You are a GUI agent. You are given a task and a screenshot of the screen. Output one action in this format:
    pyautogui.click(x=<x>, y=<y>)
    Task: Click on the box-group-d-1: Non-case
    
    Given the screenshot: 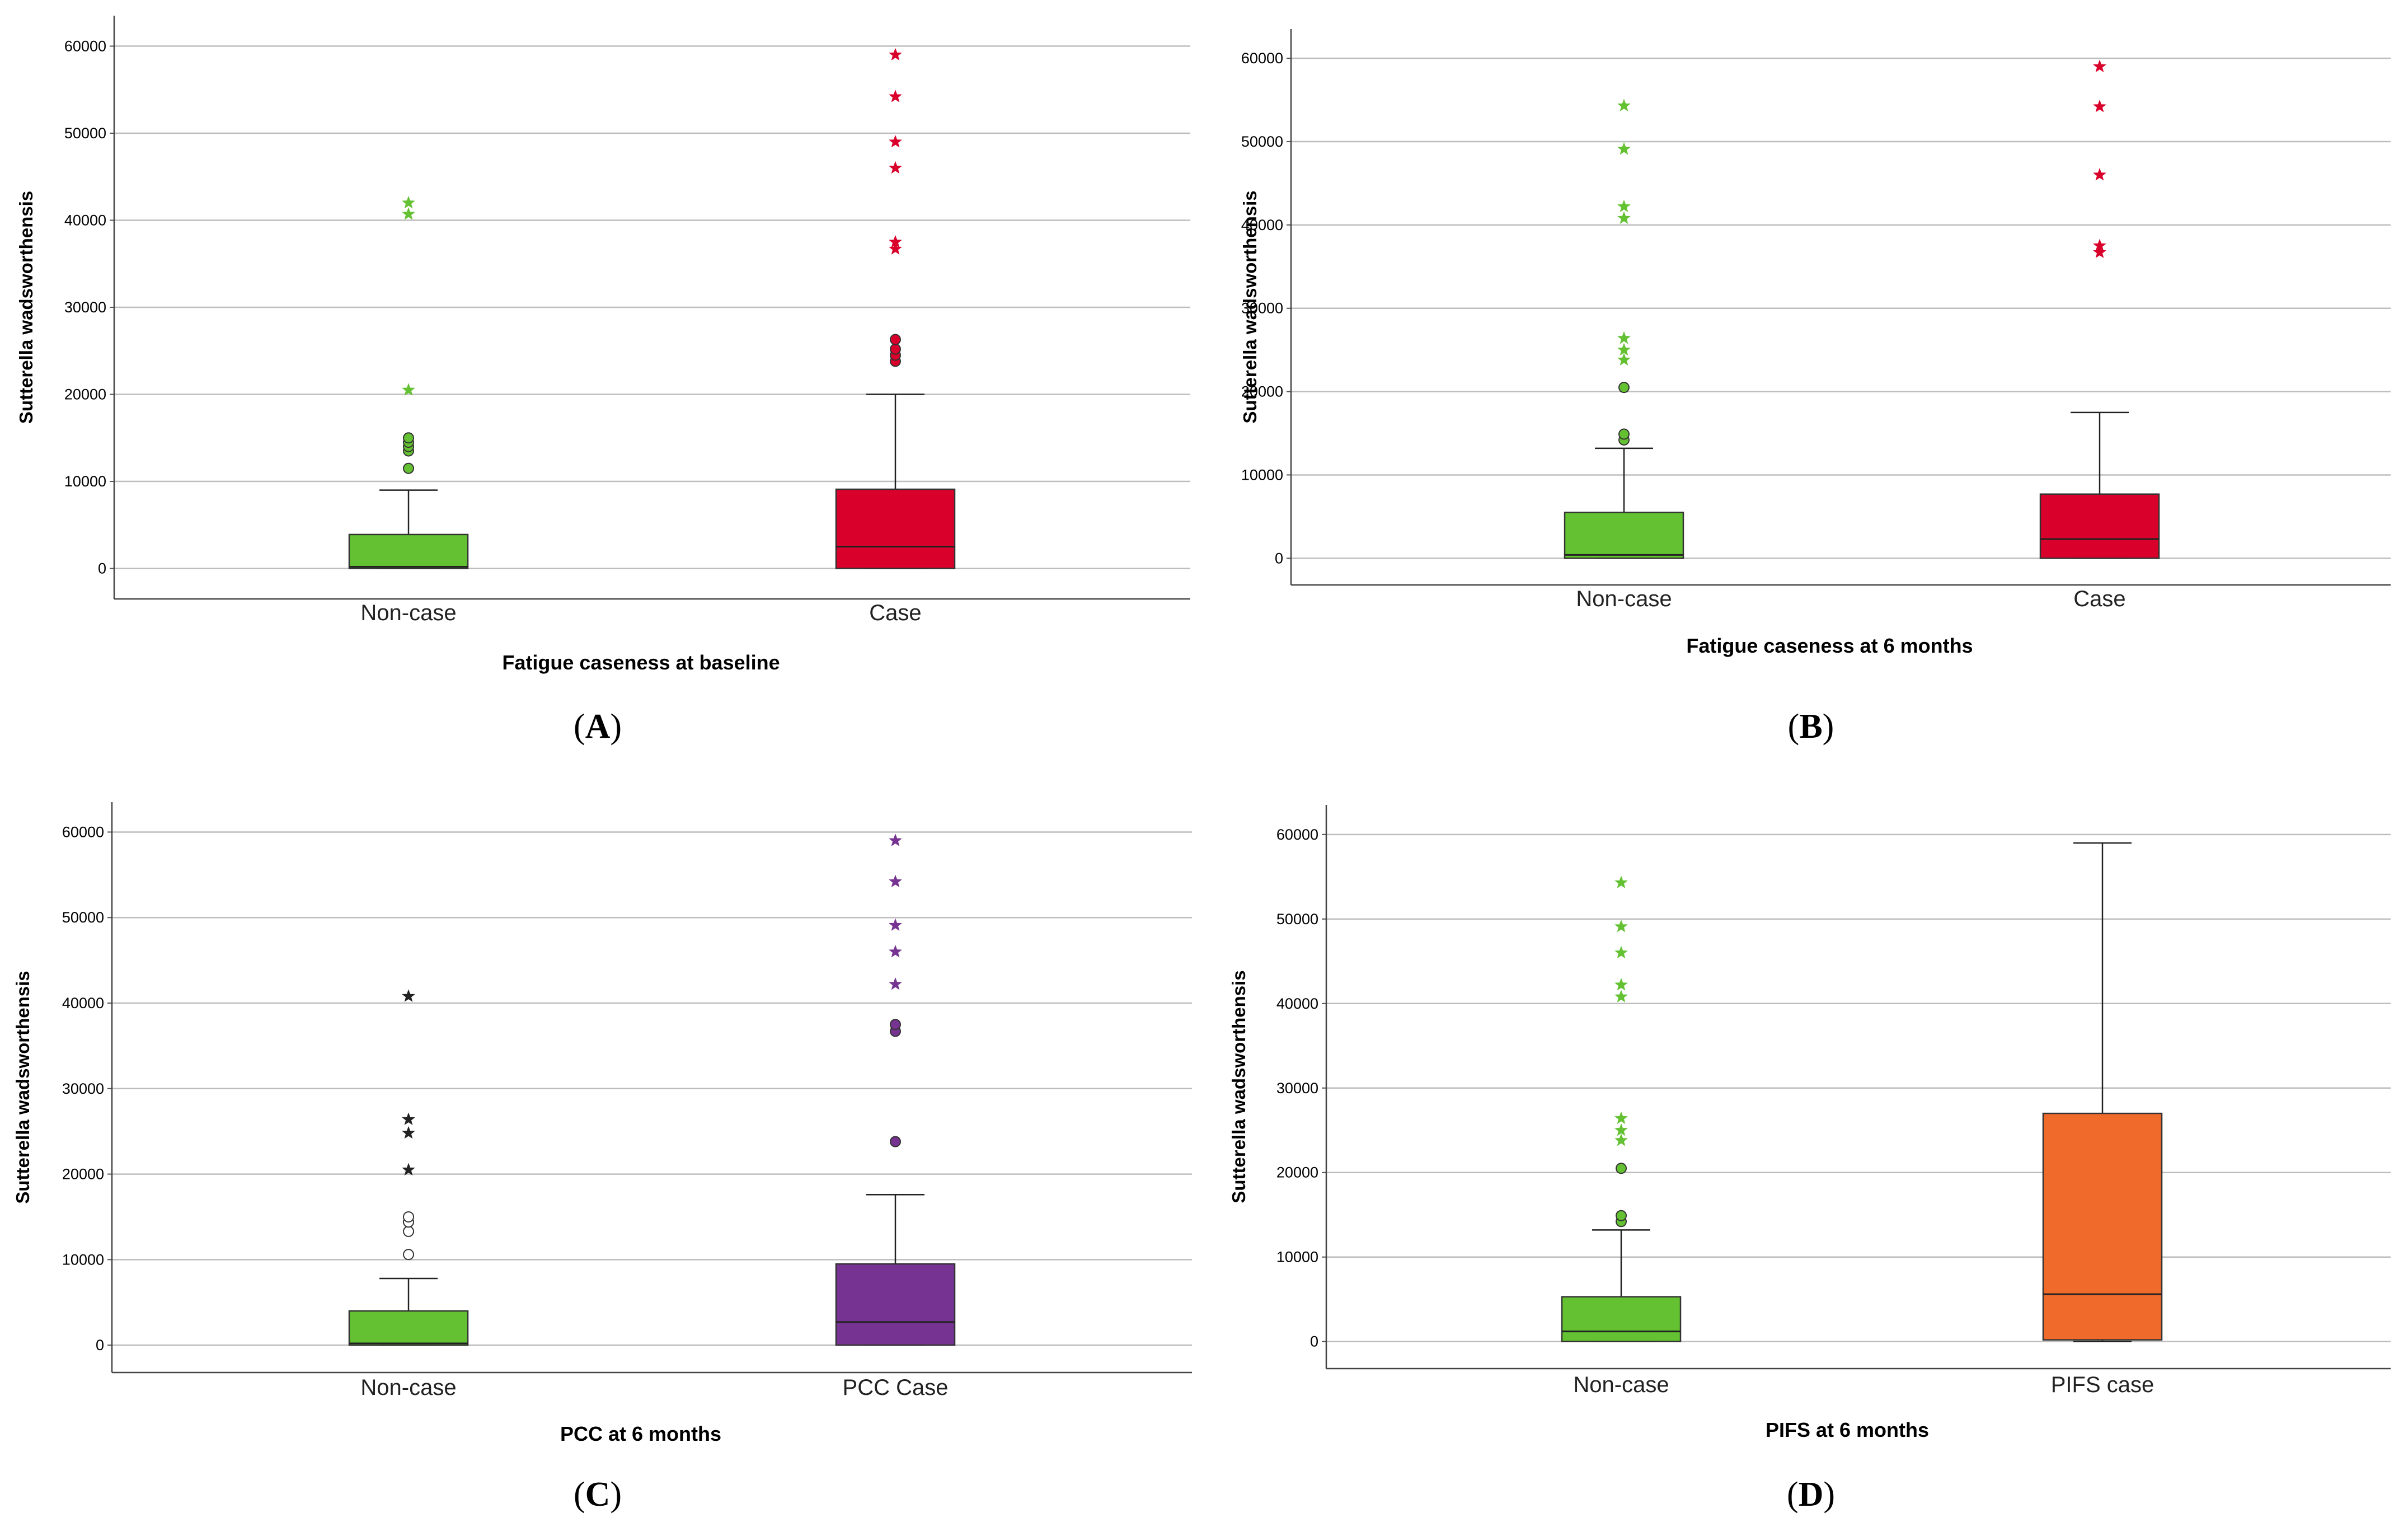 What is the action you would take?
    pyautogui.click(x=1621, y=1136)
    